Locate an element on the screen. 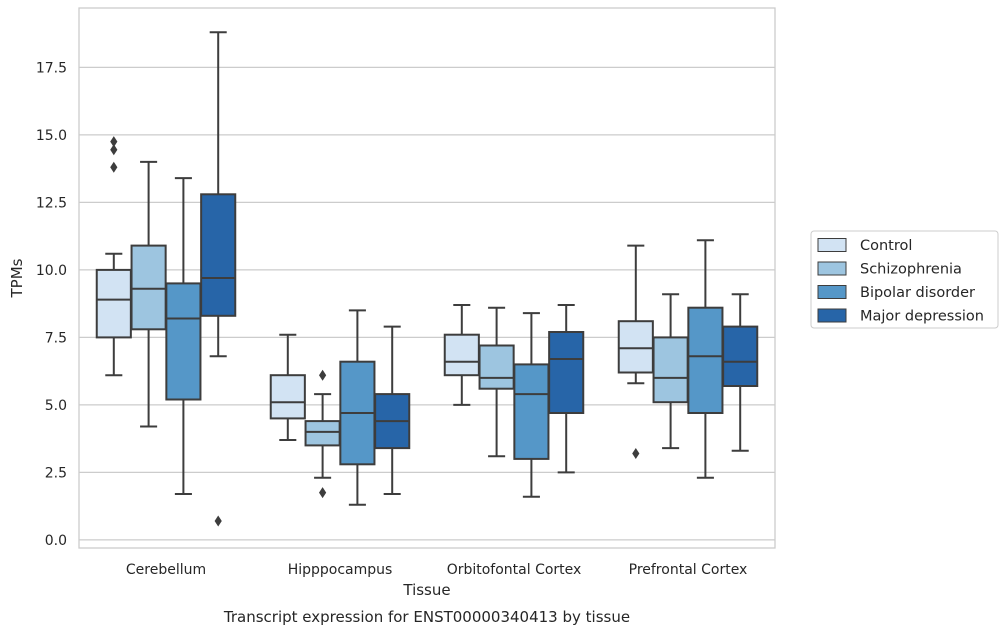 Image resolution: width=1007 pixels, height=634 pixels. legend-item: Bipolar disorder is located at coordinates (896, 293).